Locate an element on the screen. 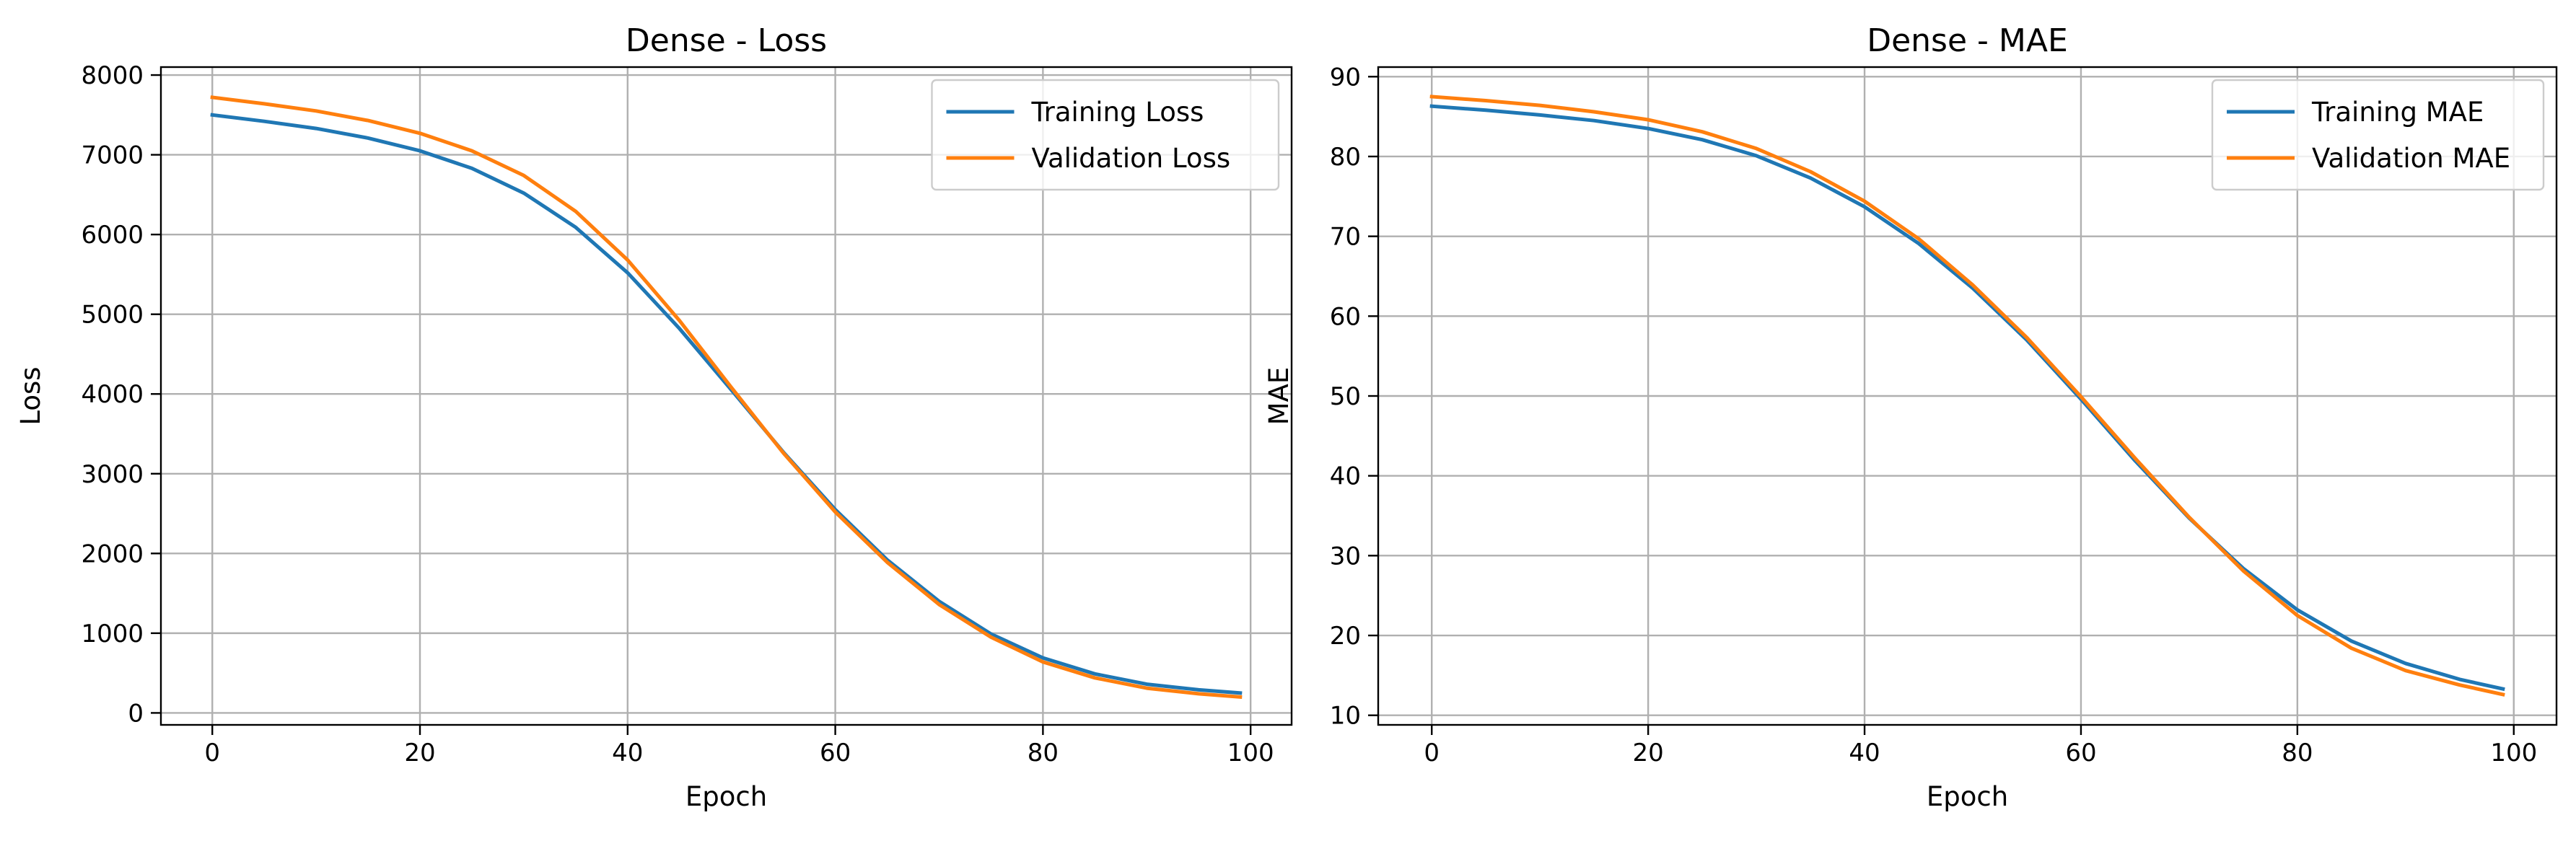 Image resolution: width=2576 pixels, height=841 pixels. loss-y-tick-label-0: 0 is located at coordinates (136, 713).